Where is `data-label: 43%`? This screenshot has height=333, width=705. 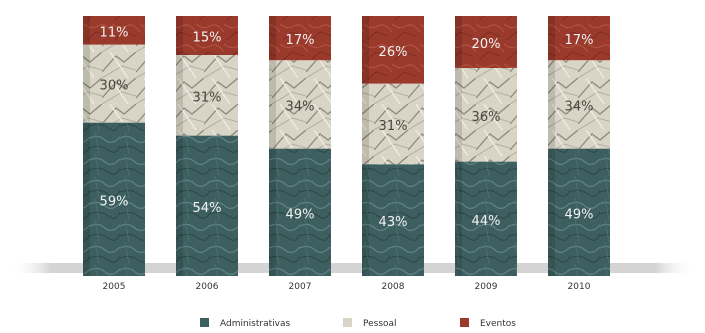 data-label: 43% is located at coordinates (393, 222).